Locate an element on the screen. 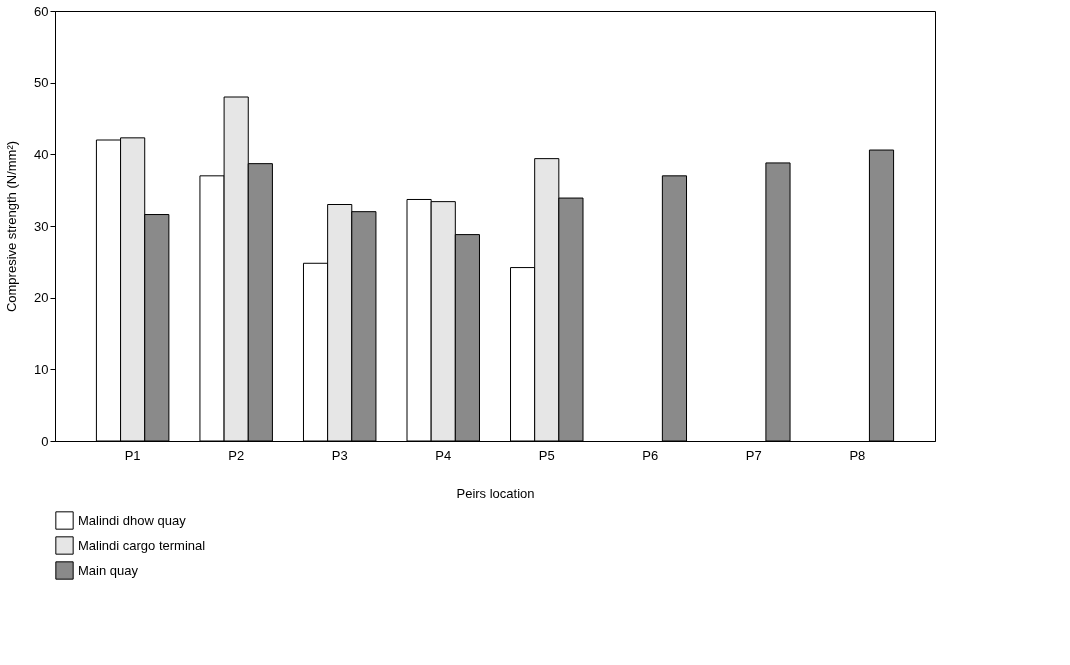  x-tick-label: P6 is located at coordinates (650, 455).